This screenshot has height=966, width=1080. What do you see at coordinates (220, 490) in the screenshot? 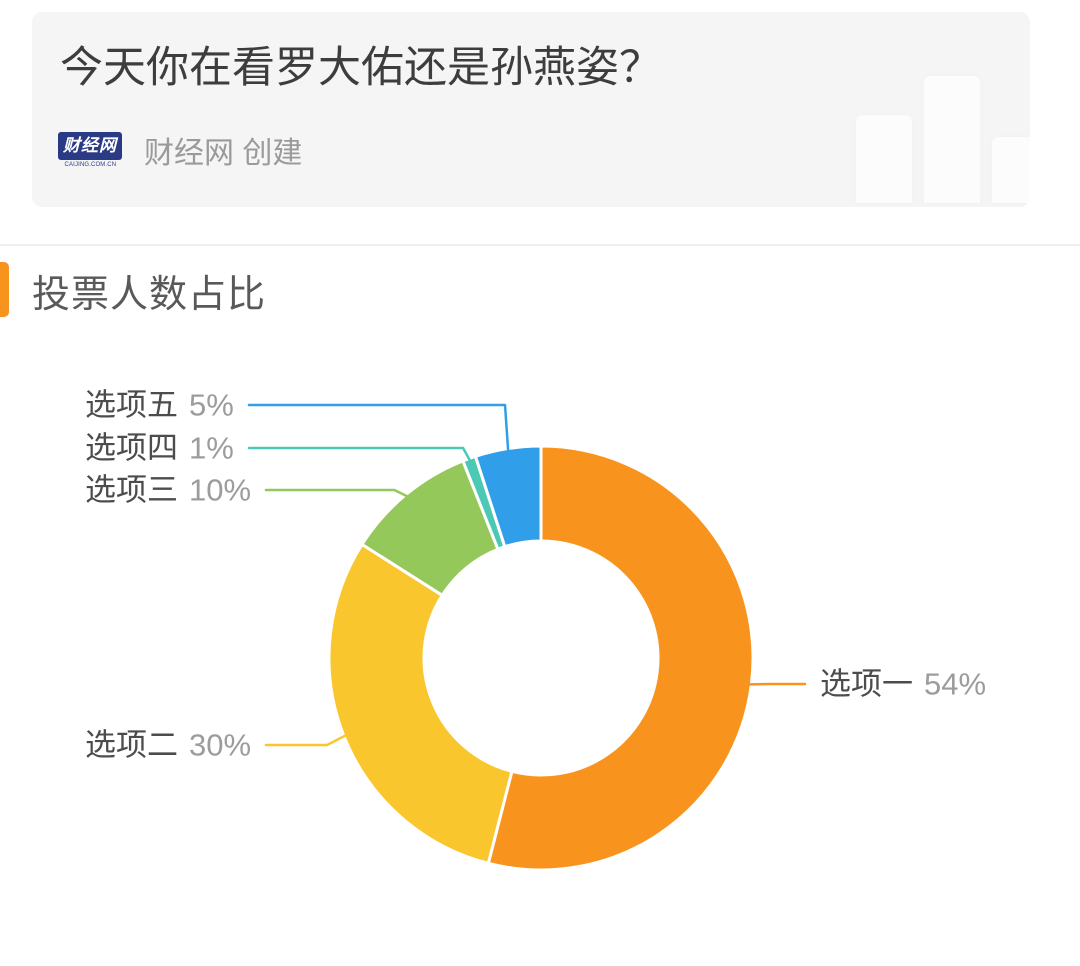
I see `pie-label-percent: 10%` at bounding box center [220, 490].